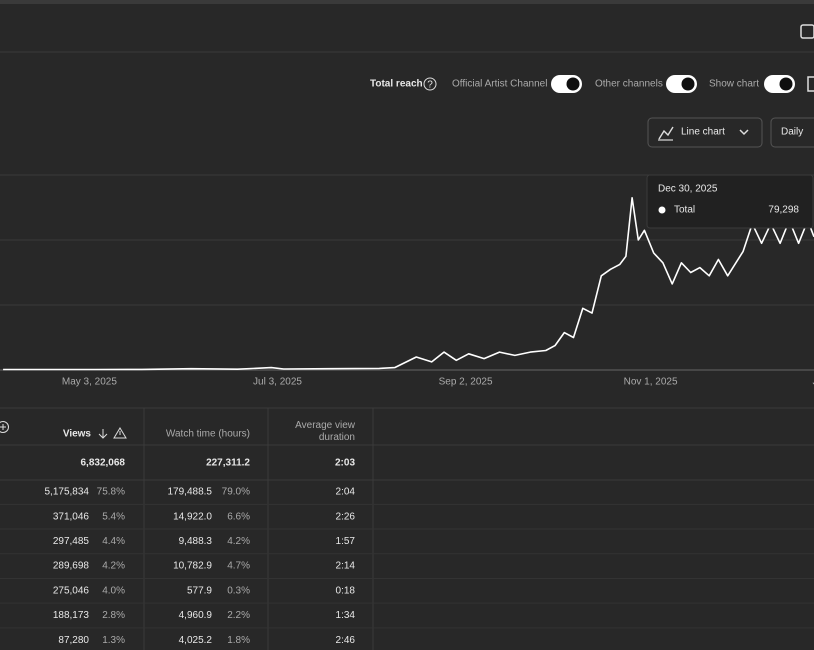 The width and height of the screenshot is (814, 650). Describe the element at coordinates (103, 434) in the screenshot. I see `sort-arrow` at that location.